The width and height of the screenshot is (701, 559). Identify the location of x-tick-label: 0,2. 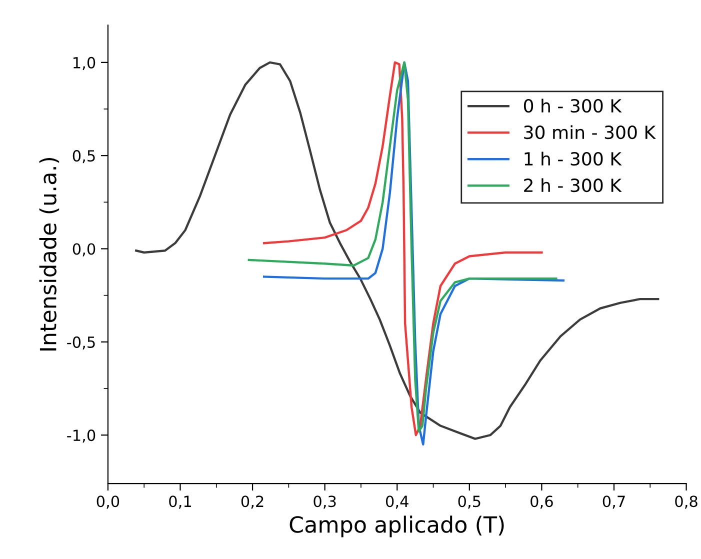
(252, 502).